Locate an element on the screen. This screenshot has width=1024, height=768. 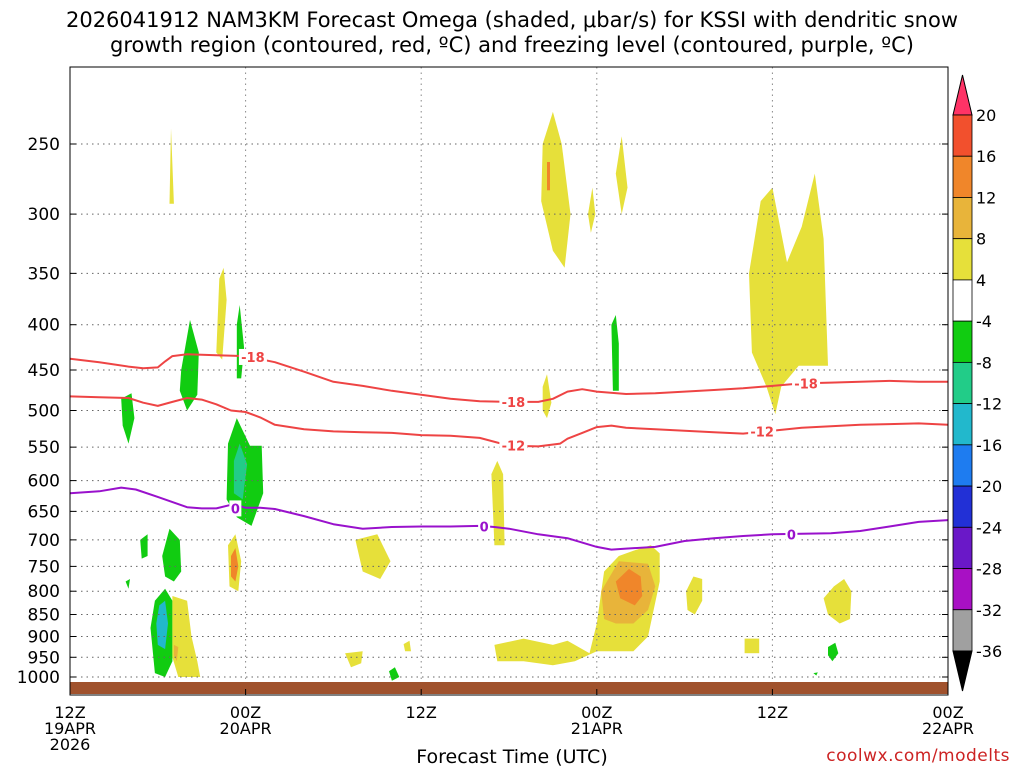
colorbar-label: 20 is located at coordinates (986, 115).